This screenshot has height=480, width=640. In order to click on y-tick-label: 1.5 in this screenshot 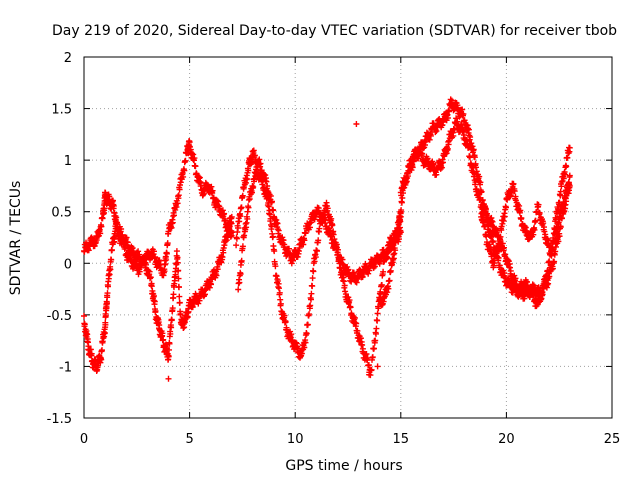, I will do `click(61, 110)`.